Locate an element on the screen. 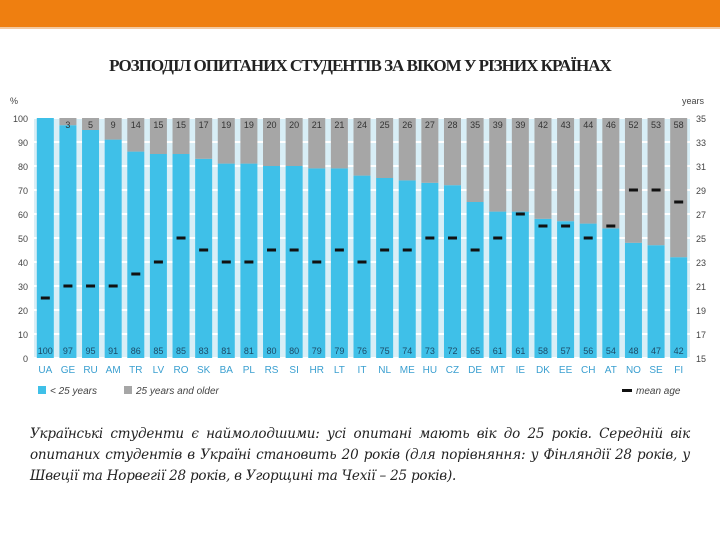 This screenshot has width=720, height=540. value-label-under-25: 56 is located at coordinates (588, 351).